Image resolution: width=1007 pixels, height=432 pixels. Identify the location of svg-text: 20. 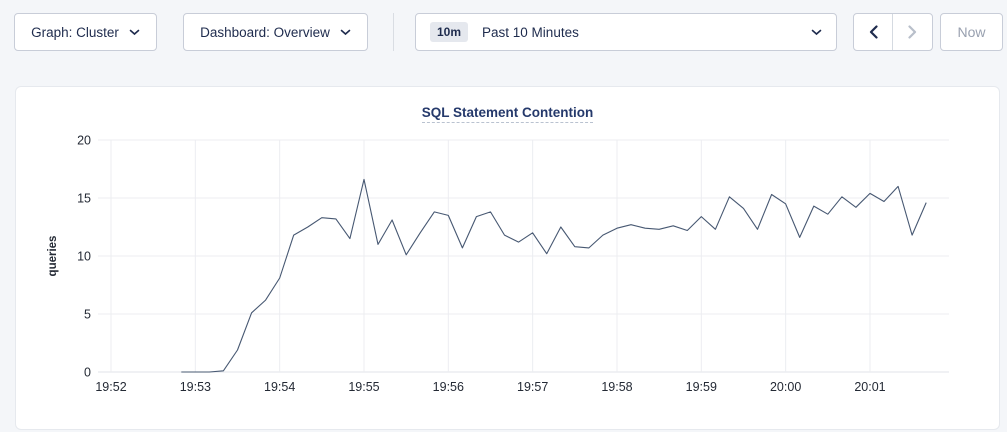
(84, 141).